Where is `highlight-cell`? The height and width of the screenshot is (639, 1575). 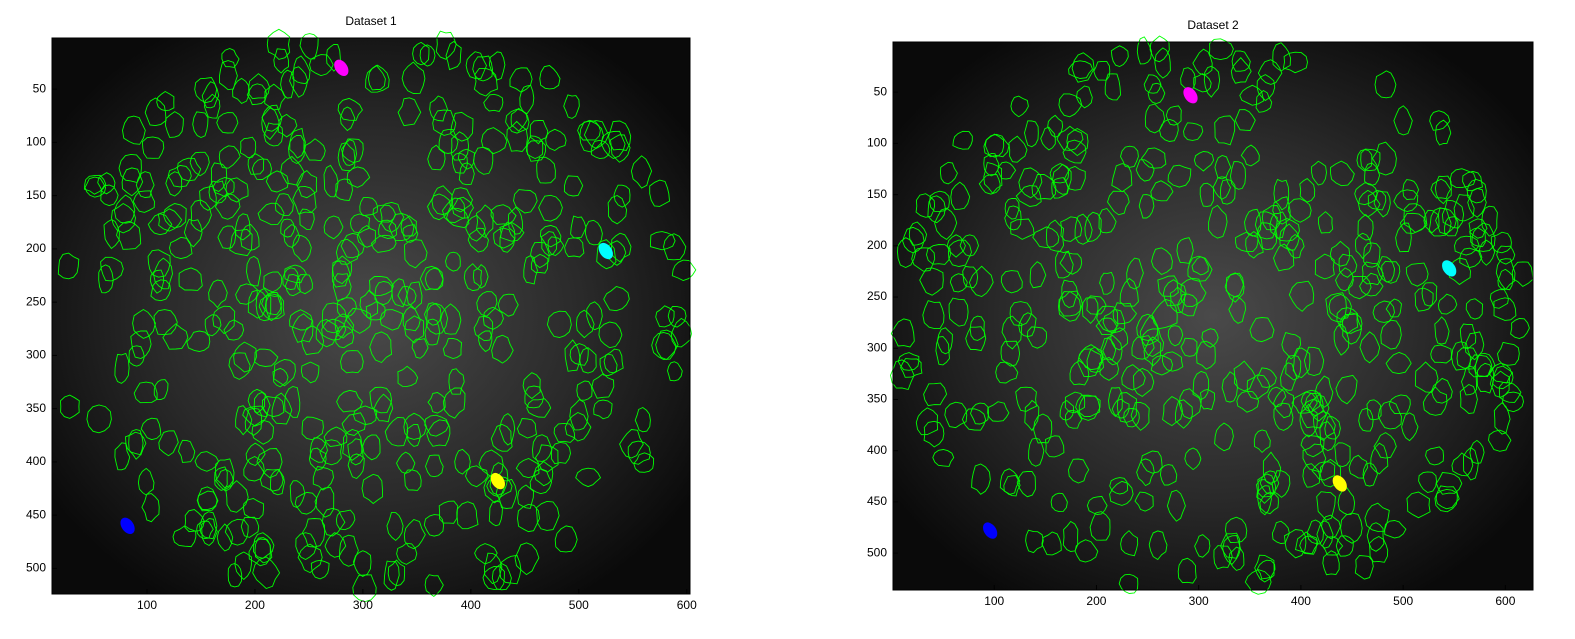
highlight-cell is located at coordinates (497, 481).